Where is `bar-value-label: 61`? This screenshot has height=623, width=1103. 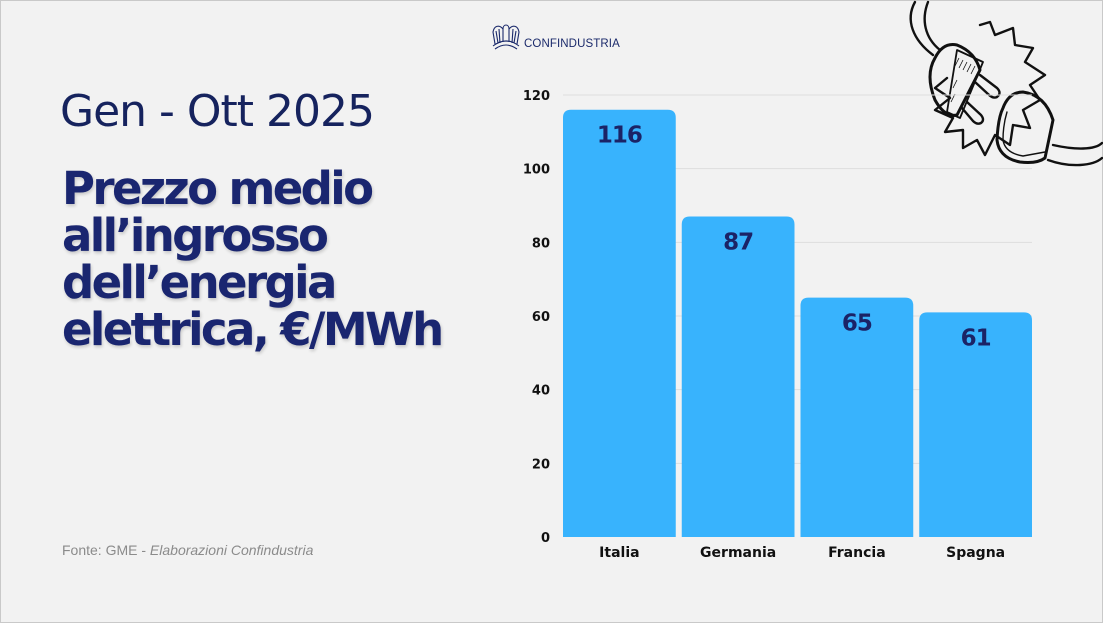
bar-value-label: 61 is located at coordinates (976, 338).